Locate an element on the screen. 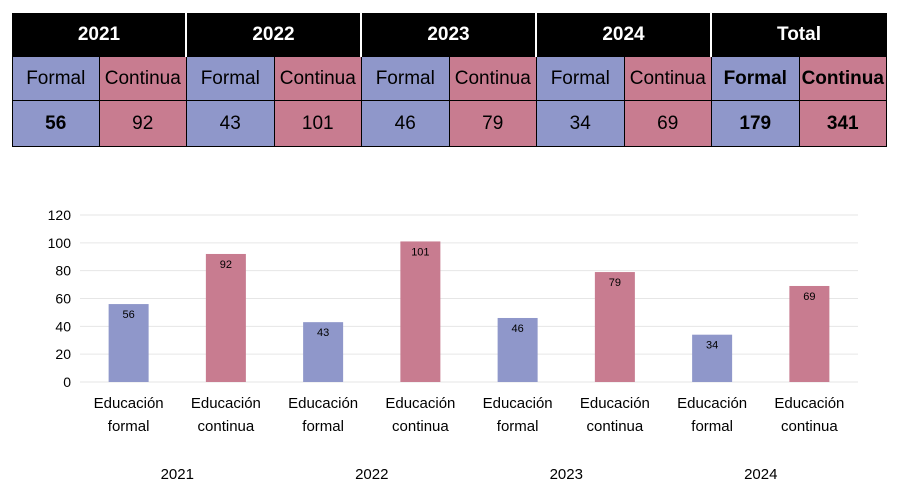 This screenshot has width=900, height=500. value-cell: 69 is located at coordinates (668, 124).